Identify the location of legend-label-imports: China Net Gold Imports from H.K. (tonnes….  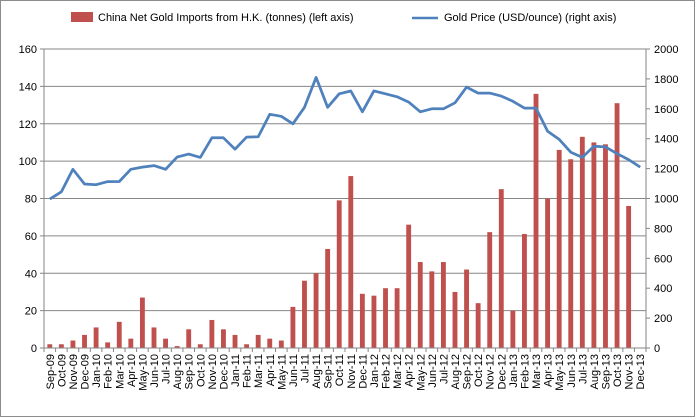
(226, 18).